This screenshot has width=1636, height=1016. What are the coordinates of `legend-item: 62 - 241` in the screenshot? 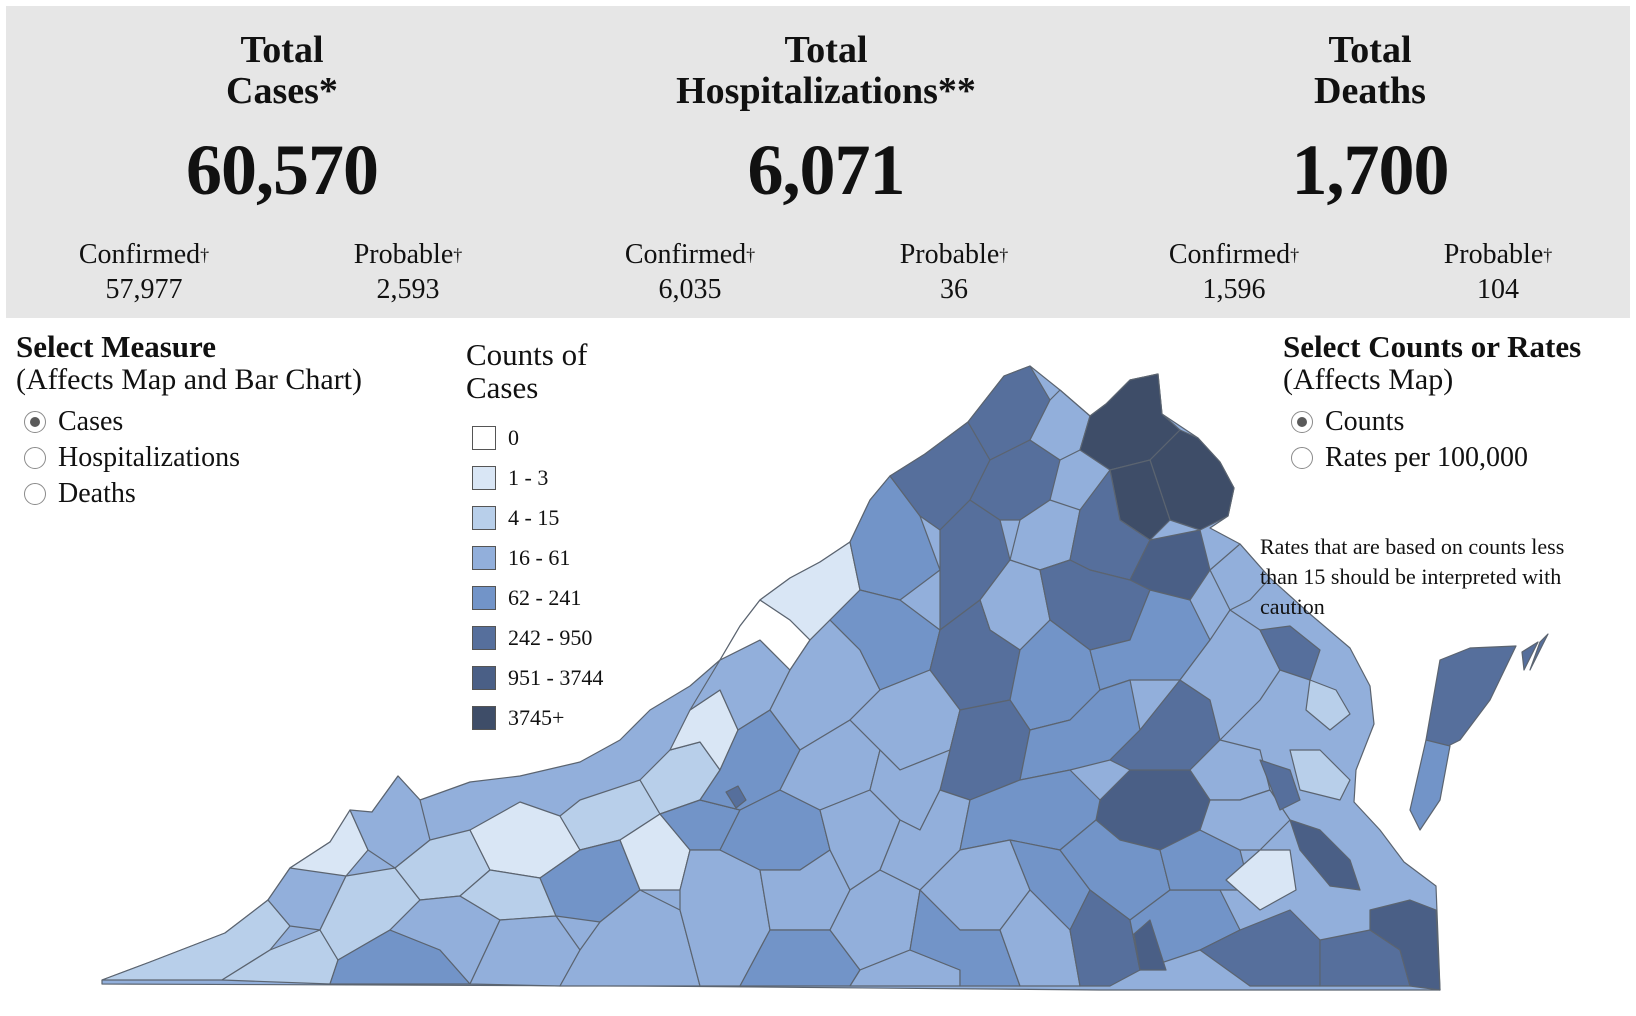 It's located at (534, 598).